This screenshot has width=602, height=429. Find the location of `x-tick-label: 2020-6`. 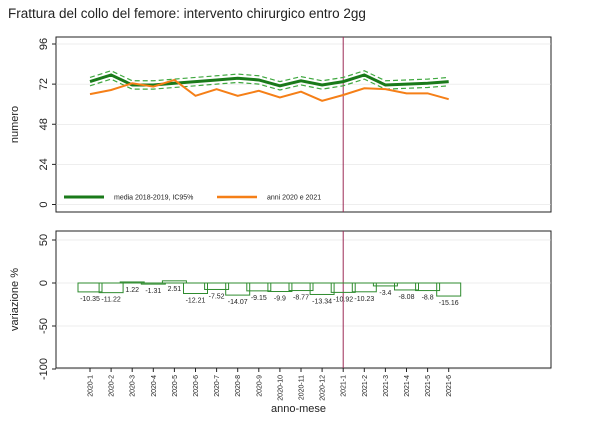

x-tick-label: 2020-6 is located at coordinates (196, 386).